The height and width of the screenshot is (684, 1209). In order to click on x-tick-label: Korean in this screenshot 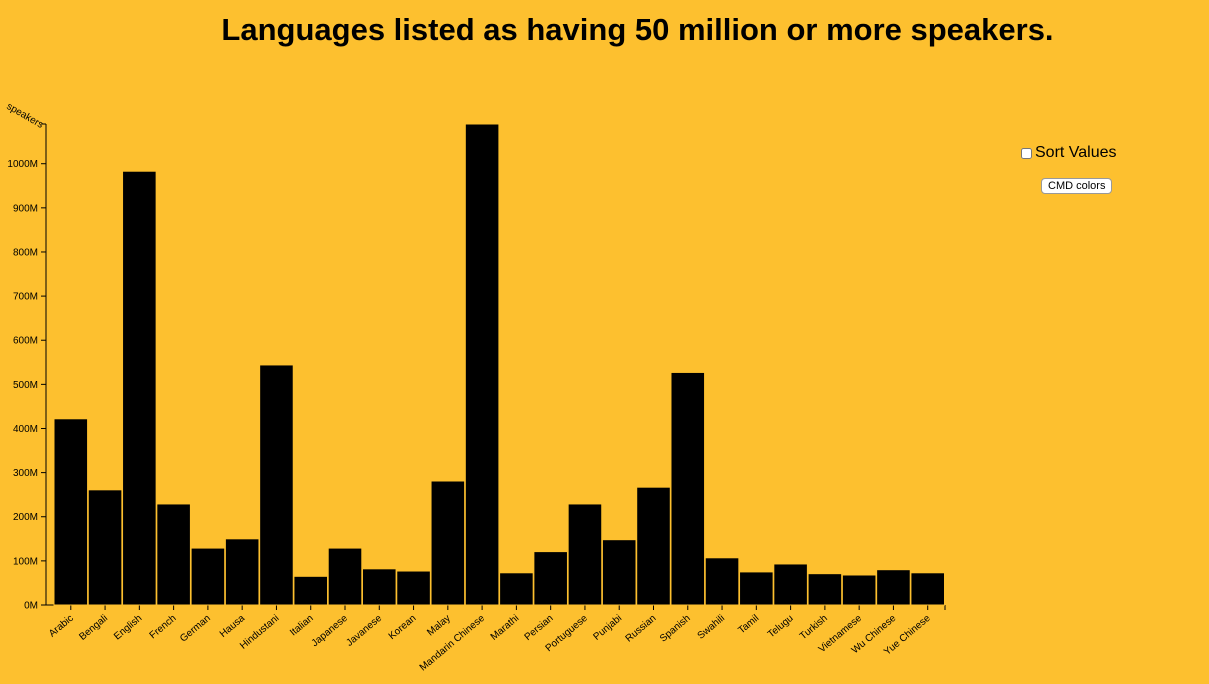, I will do `click(403, 627)`.